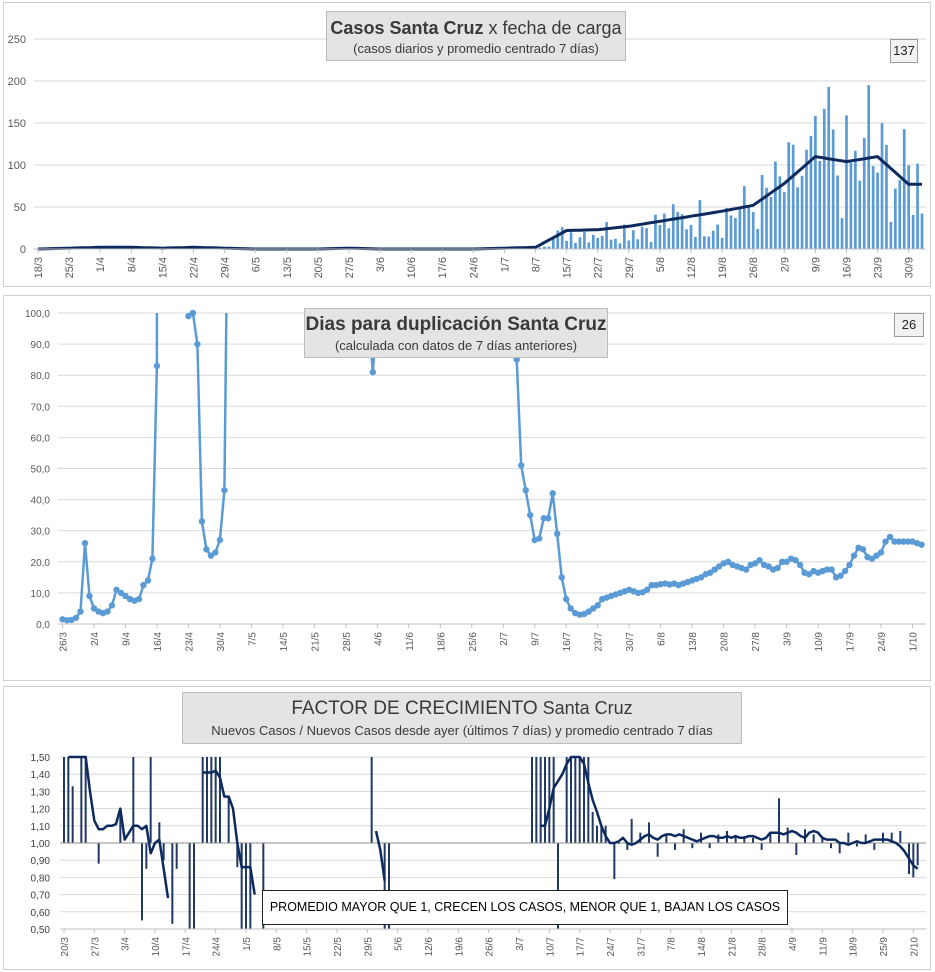 Image resolution: width=935 pixels, height=972 pixels. Describe the element at coordinates (252, 639) in the screenshot. I see `x-tick-label: 7/5` at that location.